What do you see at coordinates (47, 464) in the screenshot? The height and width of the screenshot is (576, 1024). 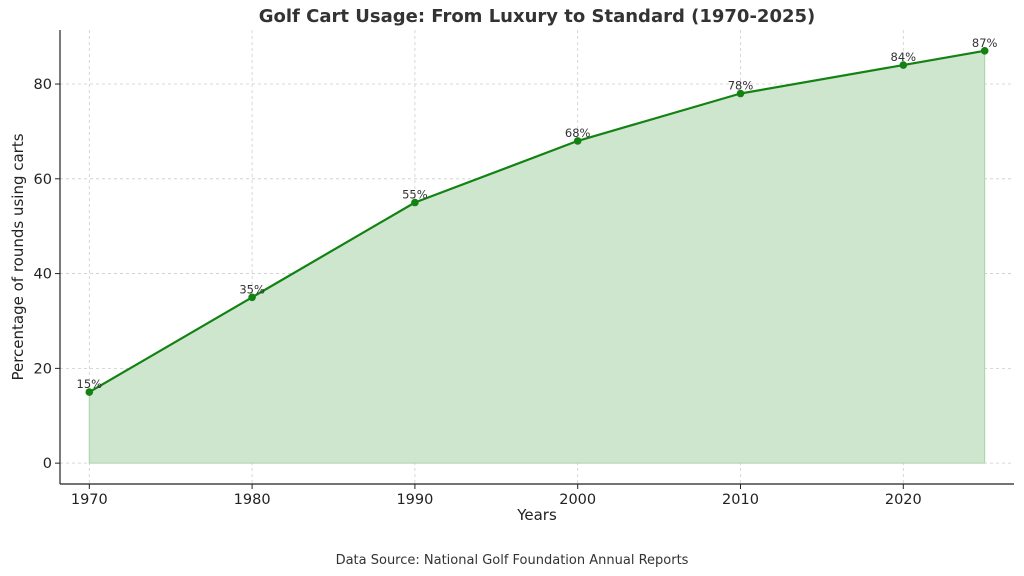 I see `y-tick-label: 0` at bounding box center [47, 464].